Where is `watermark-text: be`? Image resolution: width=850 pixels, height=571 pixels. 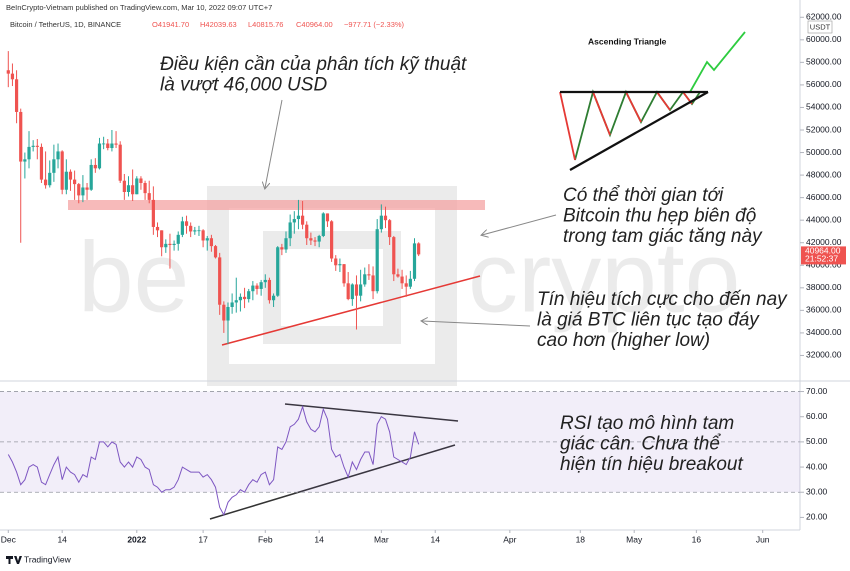
watermark-text: be is located at coordinates (133, 277).